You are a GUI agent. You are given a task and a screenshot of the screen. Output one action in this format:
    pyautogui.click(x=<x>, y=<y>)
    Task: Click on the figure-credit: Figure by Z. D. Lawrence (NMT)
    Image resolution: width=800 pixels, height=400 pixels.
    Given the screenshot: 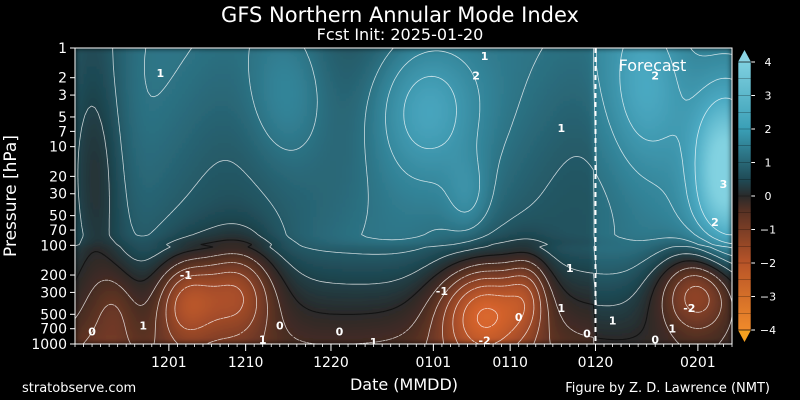 What is the action you would take?
    pyautogui.click(x=667, y=388)
    